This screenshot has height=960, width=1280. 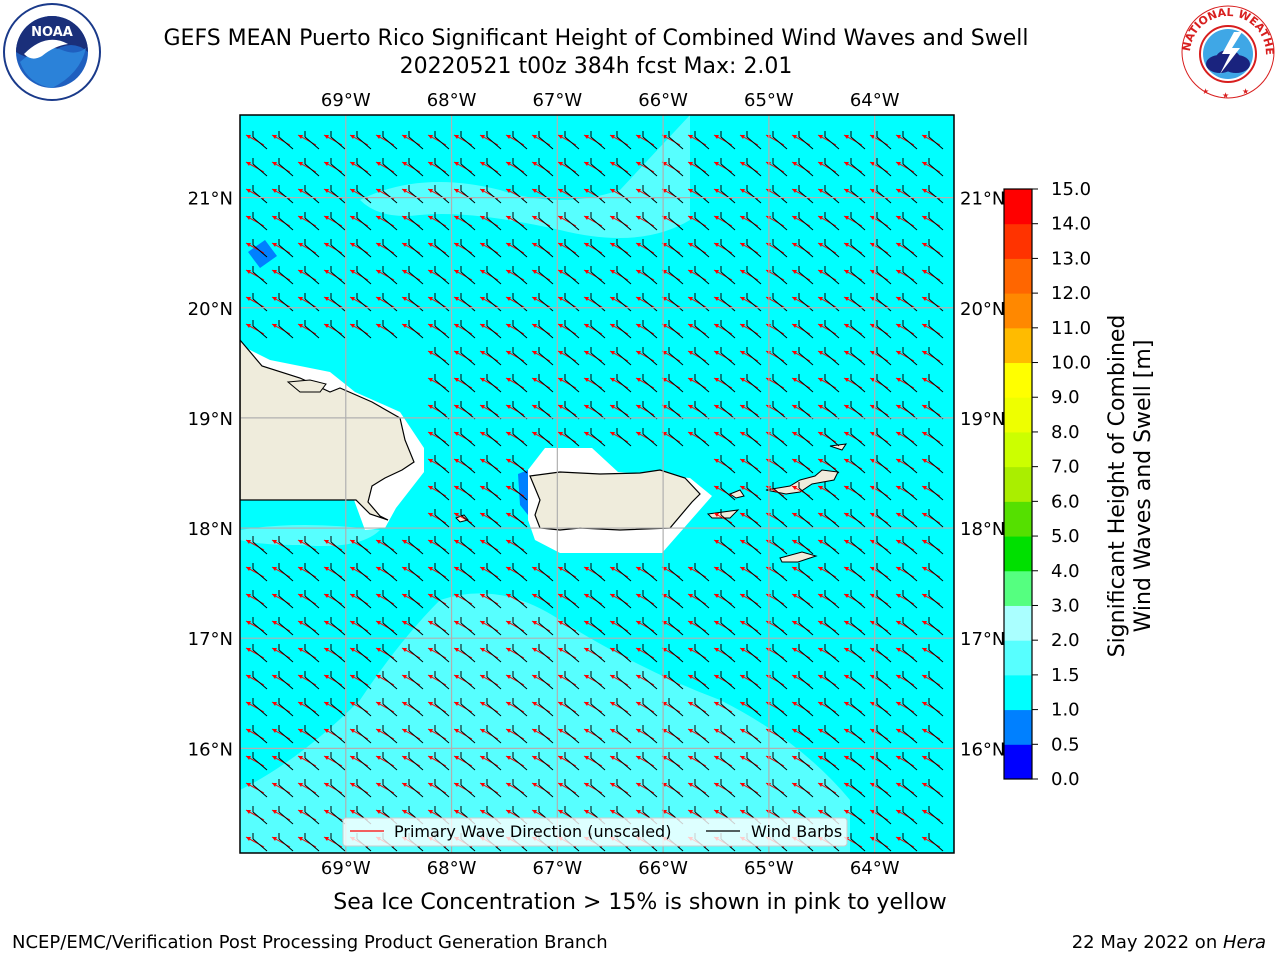 What do you see at coordinates (663, 100) in the screenshot?
I see `lon-tick-label: 66°W` at bounding box center [663, 100].